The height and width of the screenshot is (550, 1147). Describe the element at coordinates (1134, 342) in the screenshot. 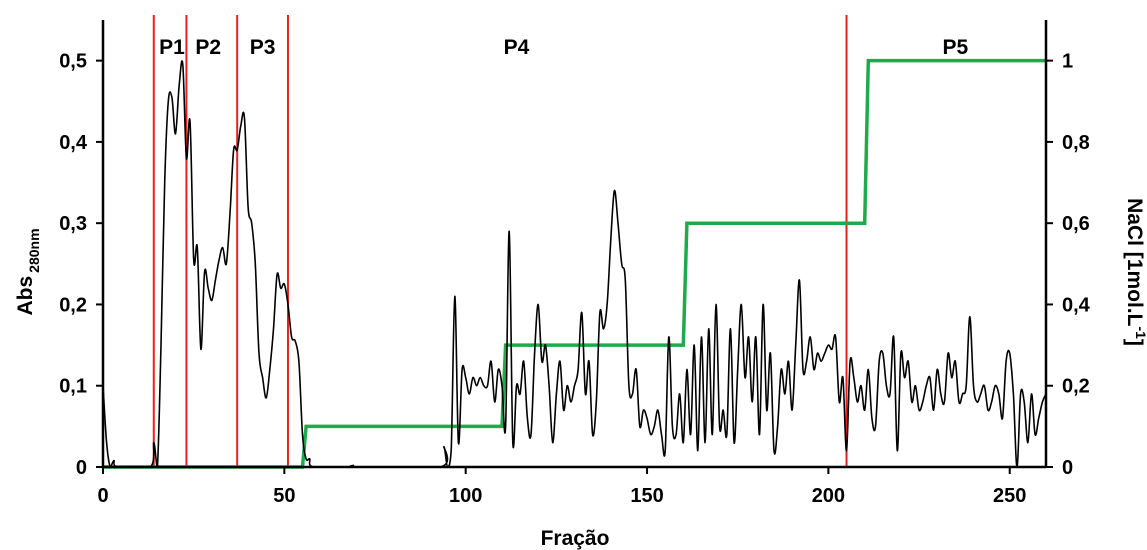

I see `right-y-axis-title-close: ]` at that location.